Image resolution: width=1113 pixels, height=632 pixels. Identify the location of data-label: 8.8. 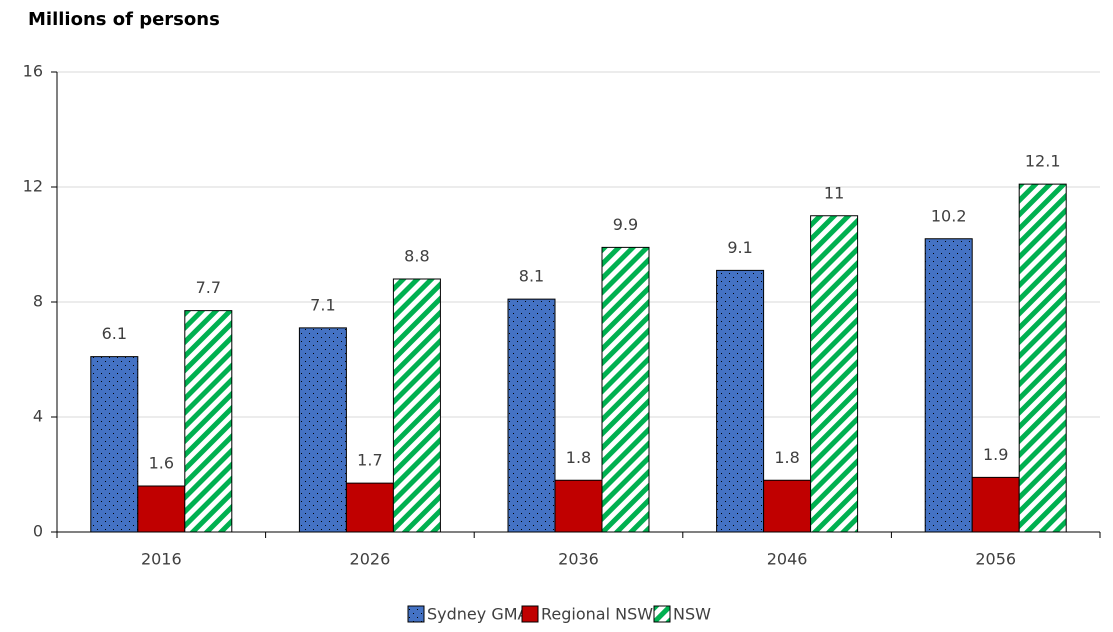
(416, 256).